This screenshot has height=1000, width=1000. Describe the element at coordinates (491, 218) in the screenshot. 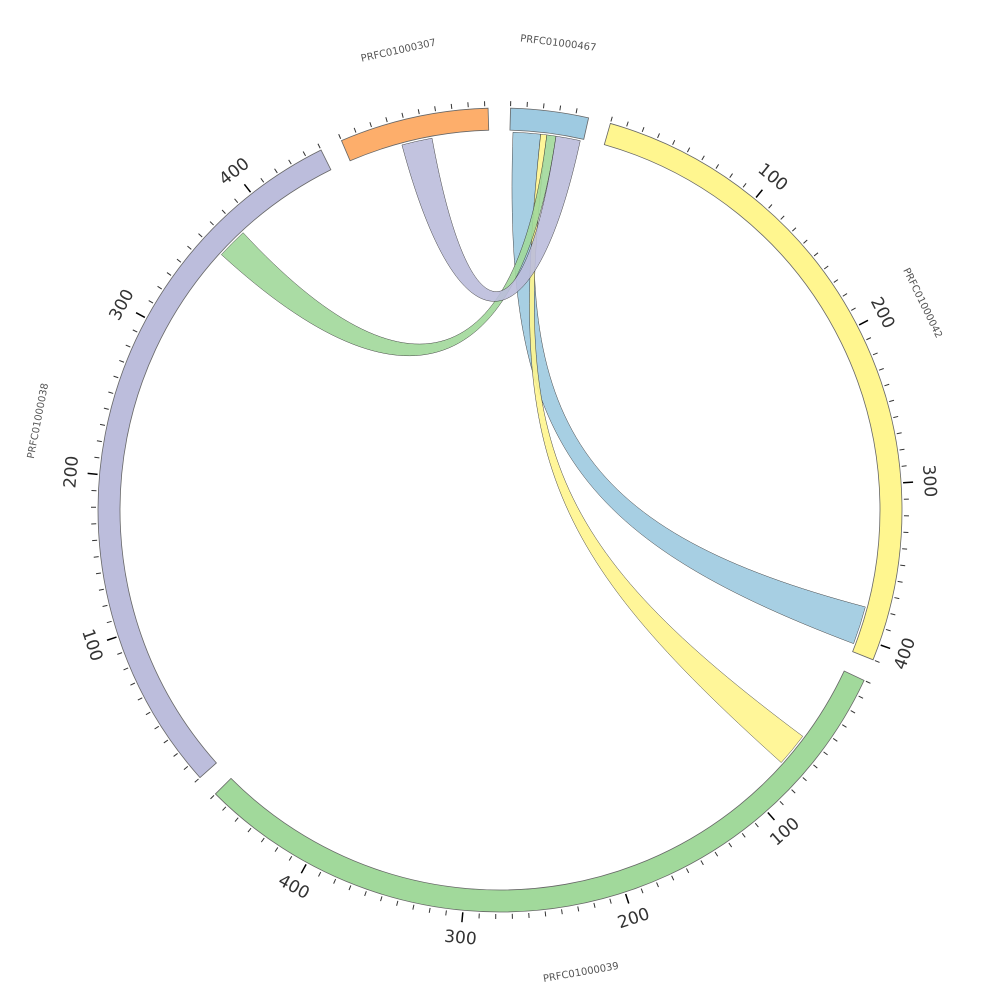

I see `link-PRFC01000467-PRFC01000307` at that location.